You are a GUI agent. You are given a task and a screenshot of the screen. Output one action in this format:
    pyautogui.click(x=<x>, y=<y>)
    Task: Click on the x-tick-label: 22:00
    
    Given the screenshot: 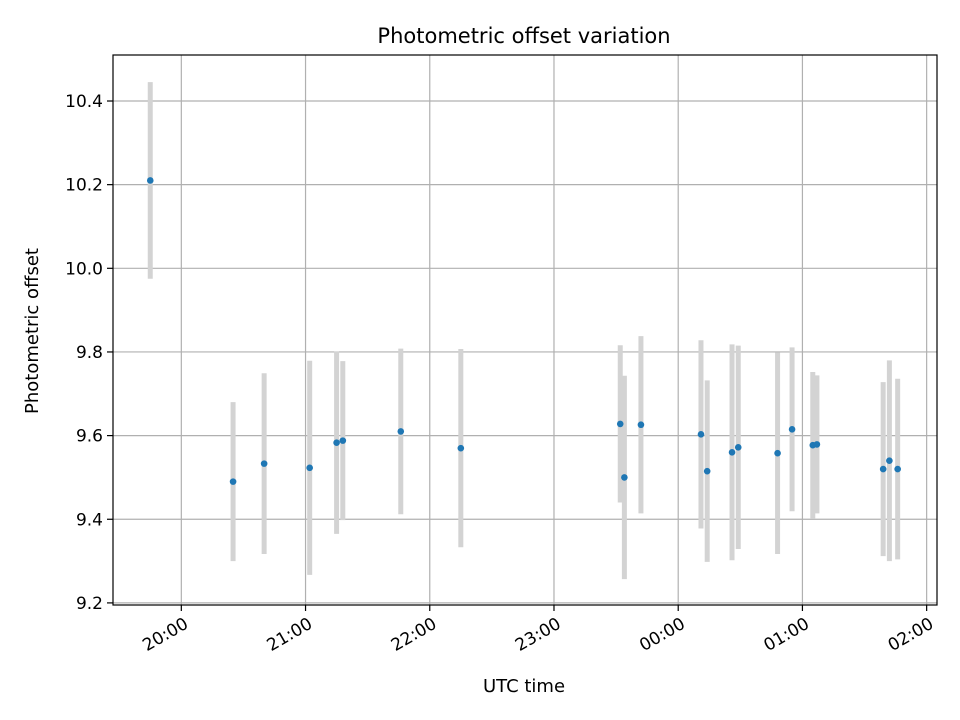 What is the action you would take?
    pyautogui.click(x=414, y=635)
    